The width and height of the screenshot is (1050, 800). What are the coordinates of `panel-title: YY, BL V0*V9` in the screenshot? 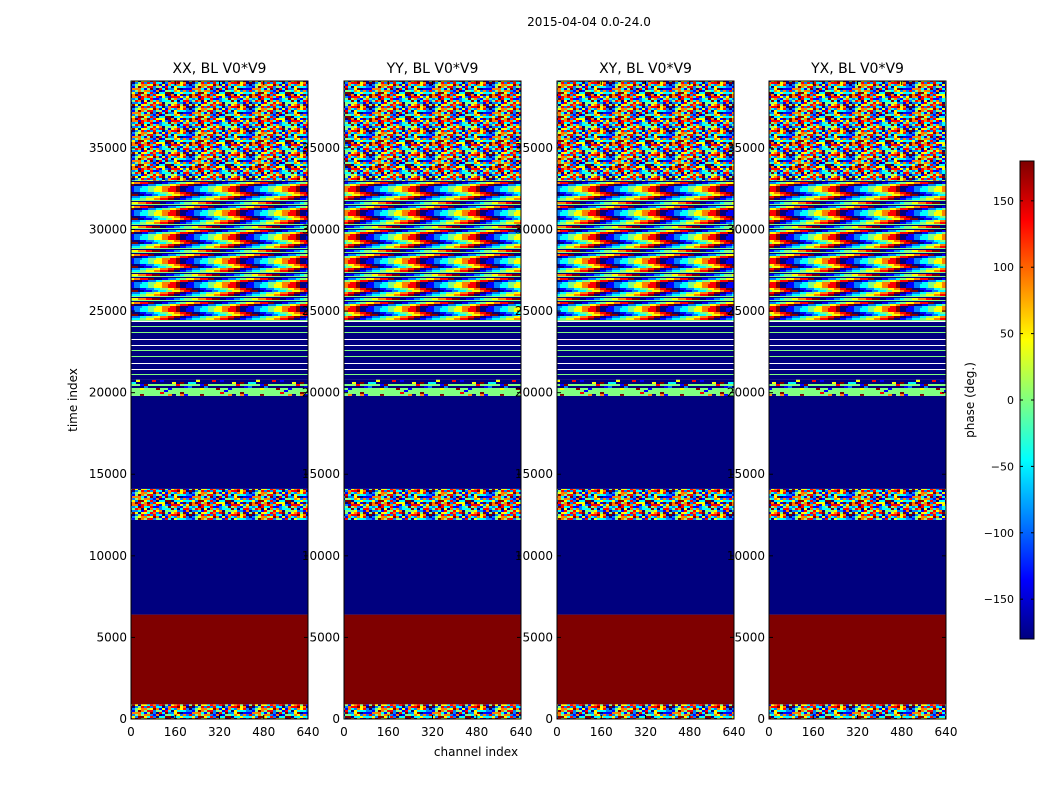 It's located at (432, 69).